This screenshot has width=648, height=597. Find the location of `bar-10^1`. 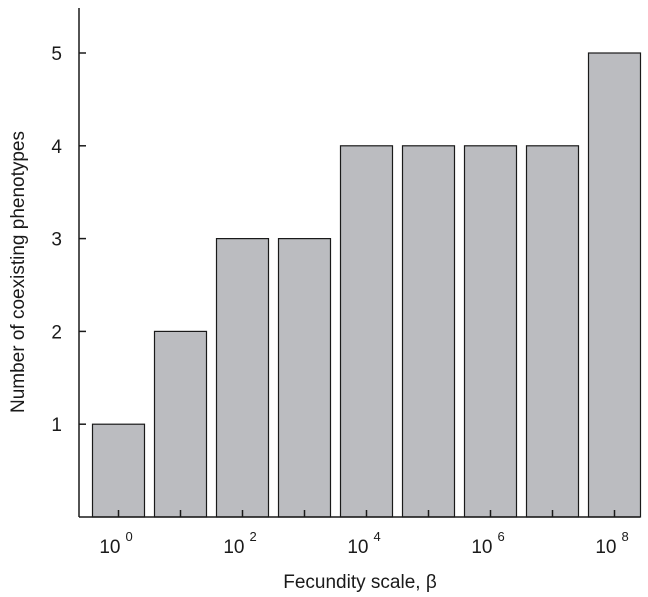

bar-10^1 is located at coordinates (180, 424).